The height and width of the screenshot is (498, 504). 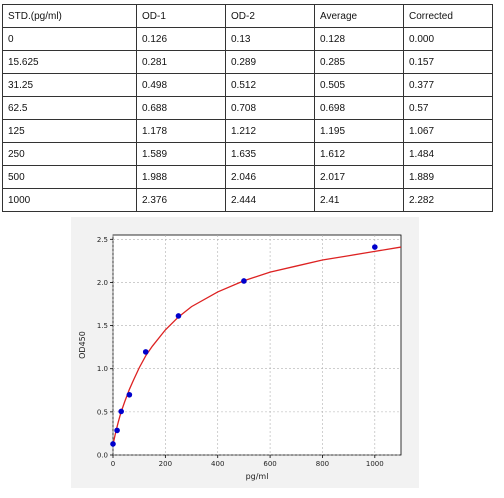 I want to click on y-tick-label: 0.5, so click(x=102, y=412).